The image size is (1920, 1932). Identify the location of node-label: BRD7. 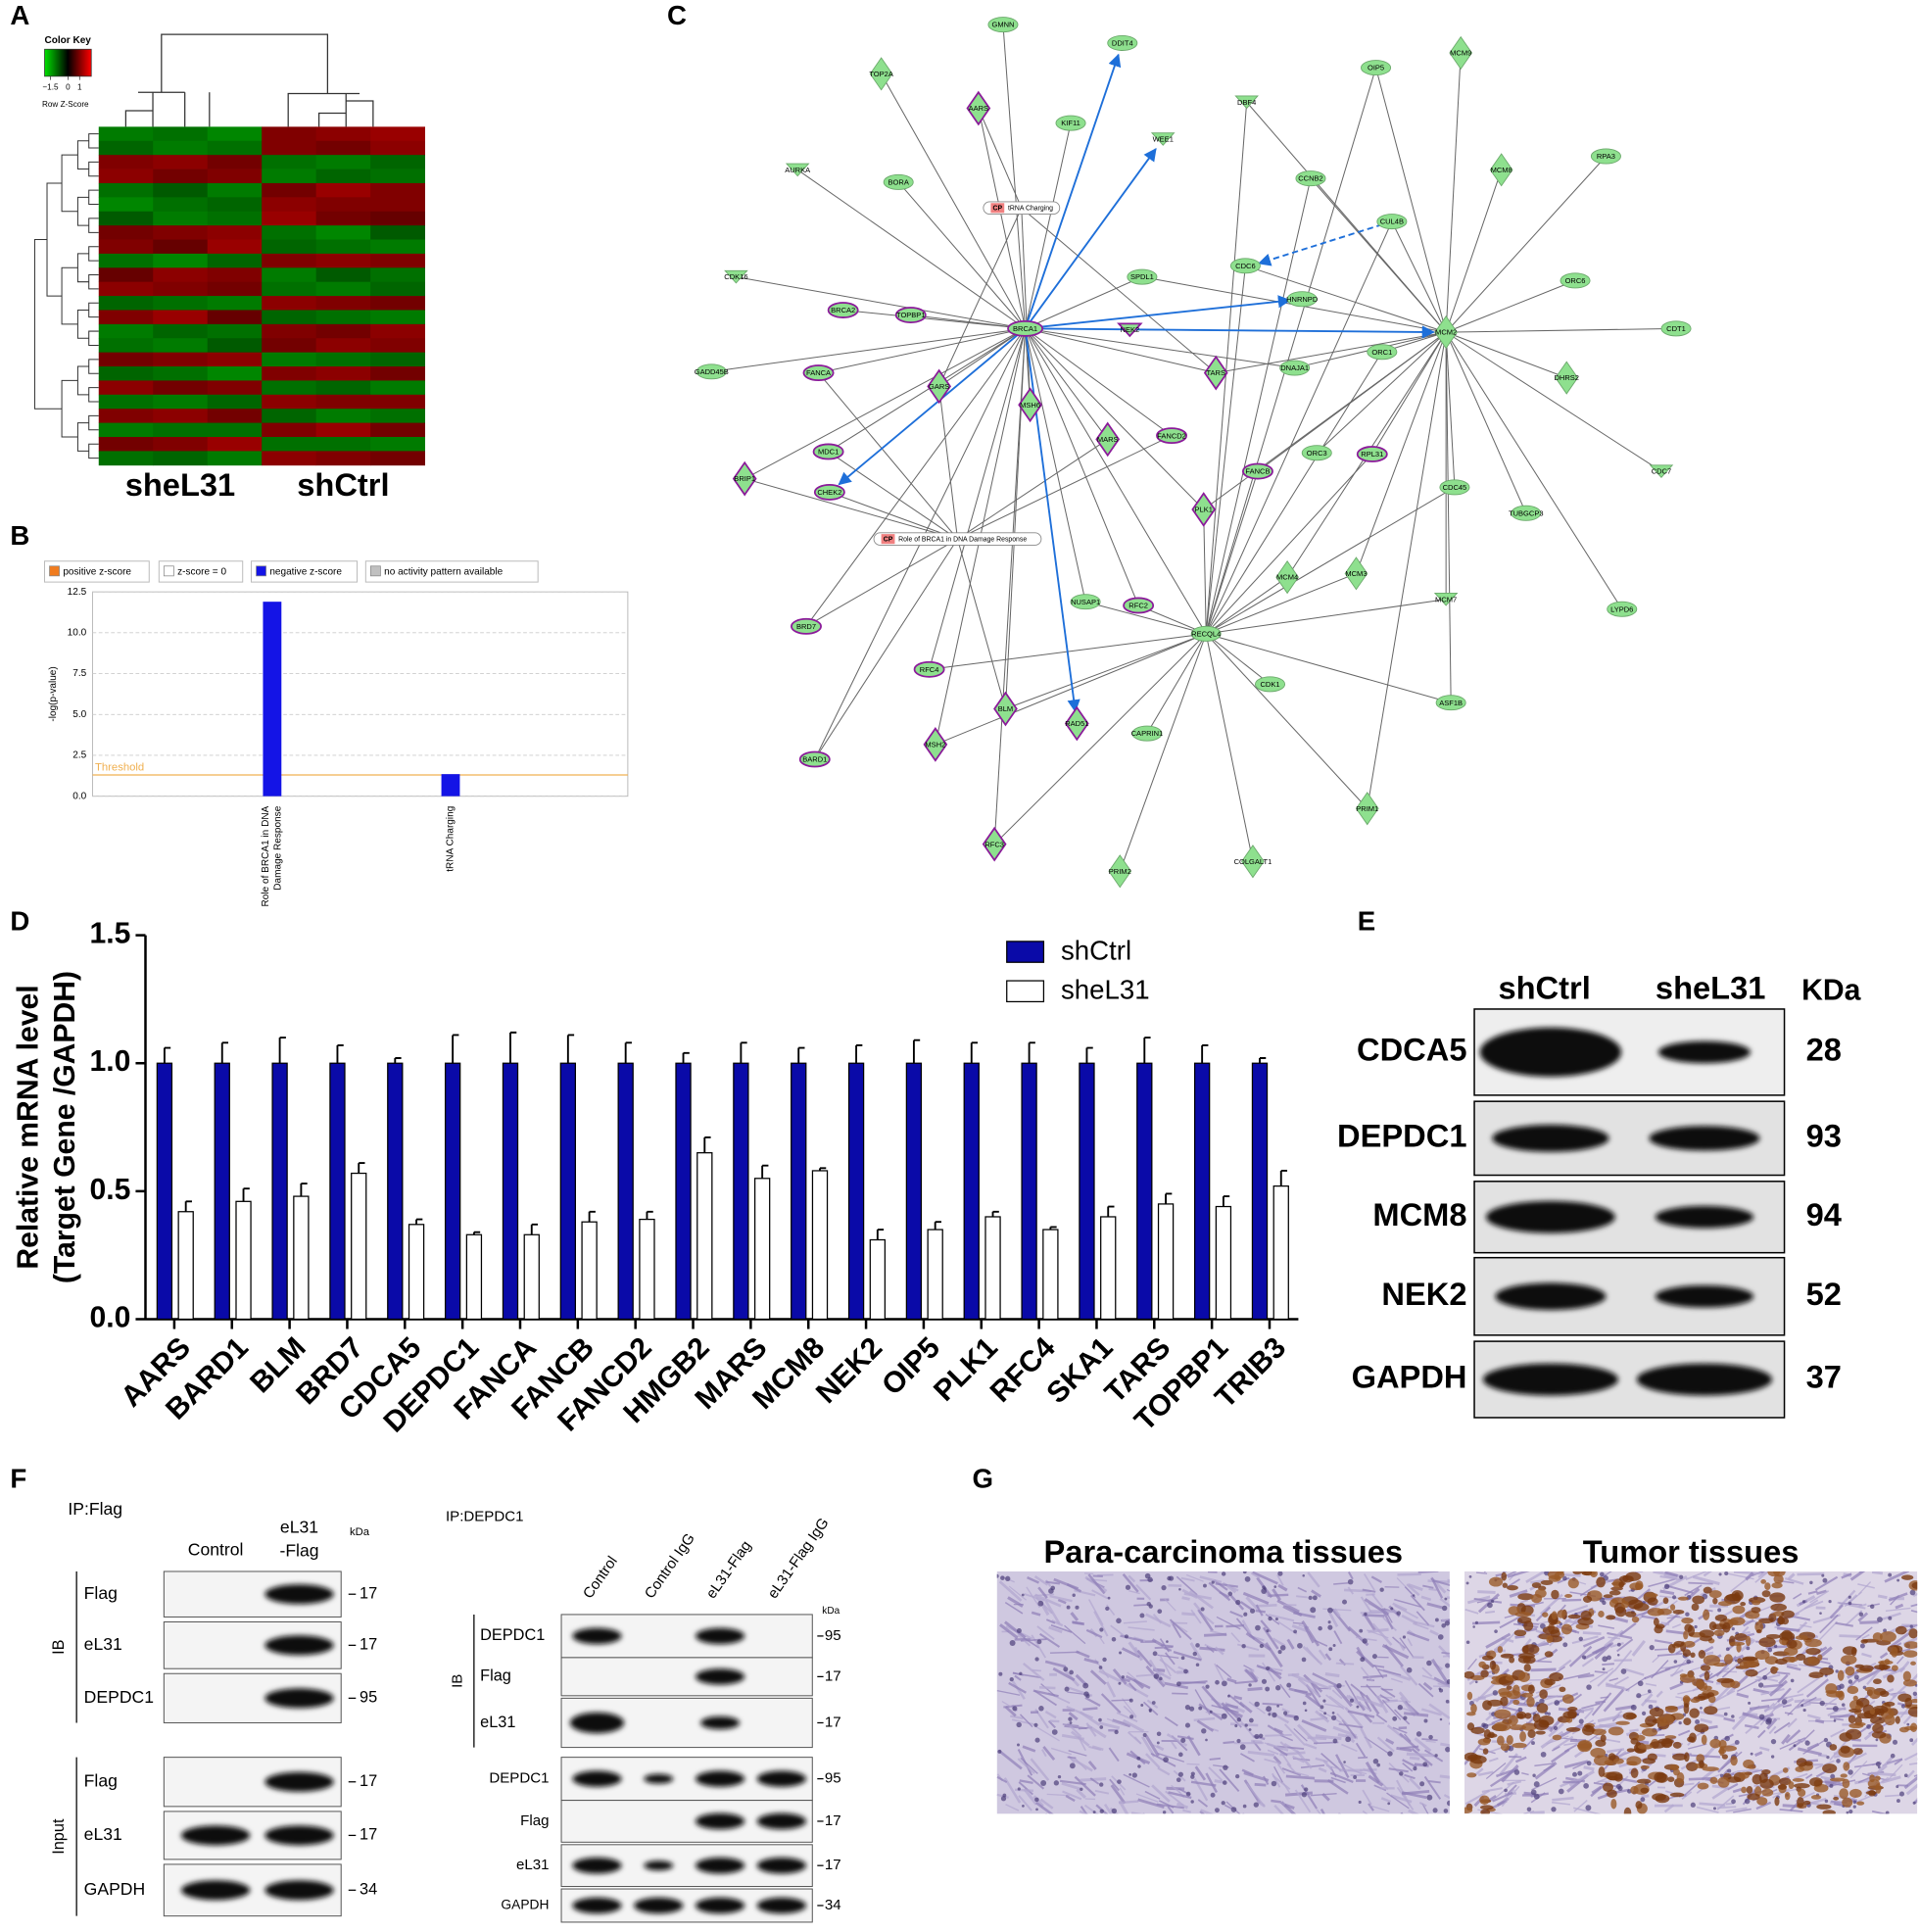
(806, 626).